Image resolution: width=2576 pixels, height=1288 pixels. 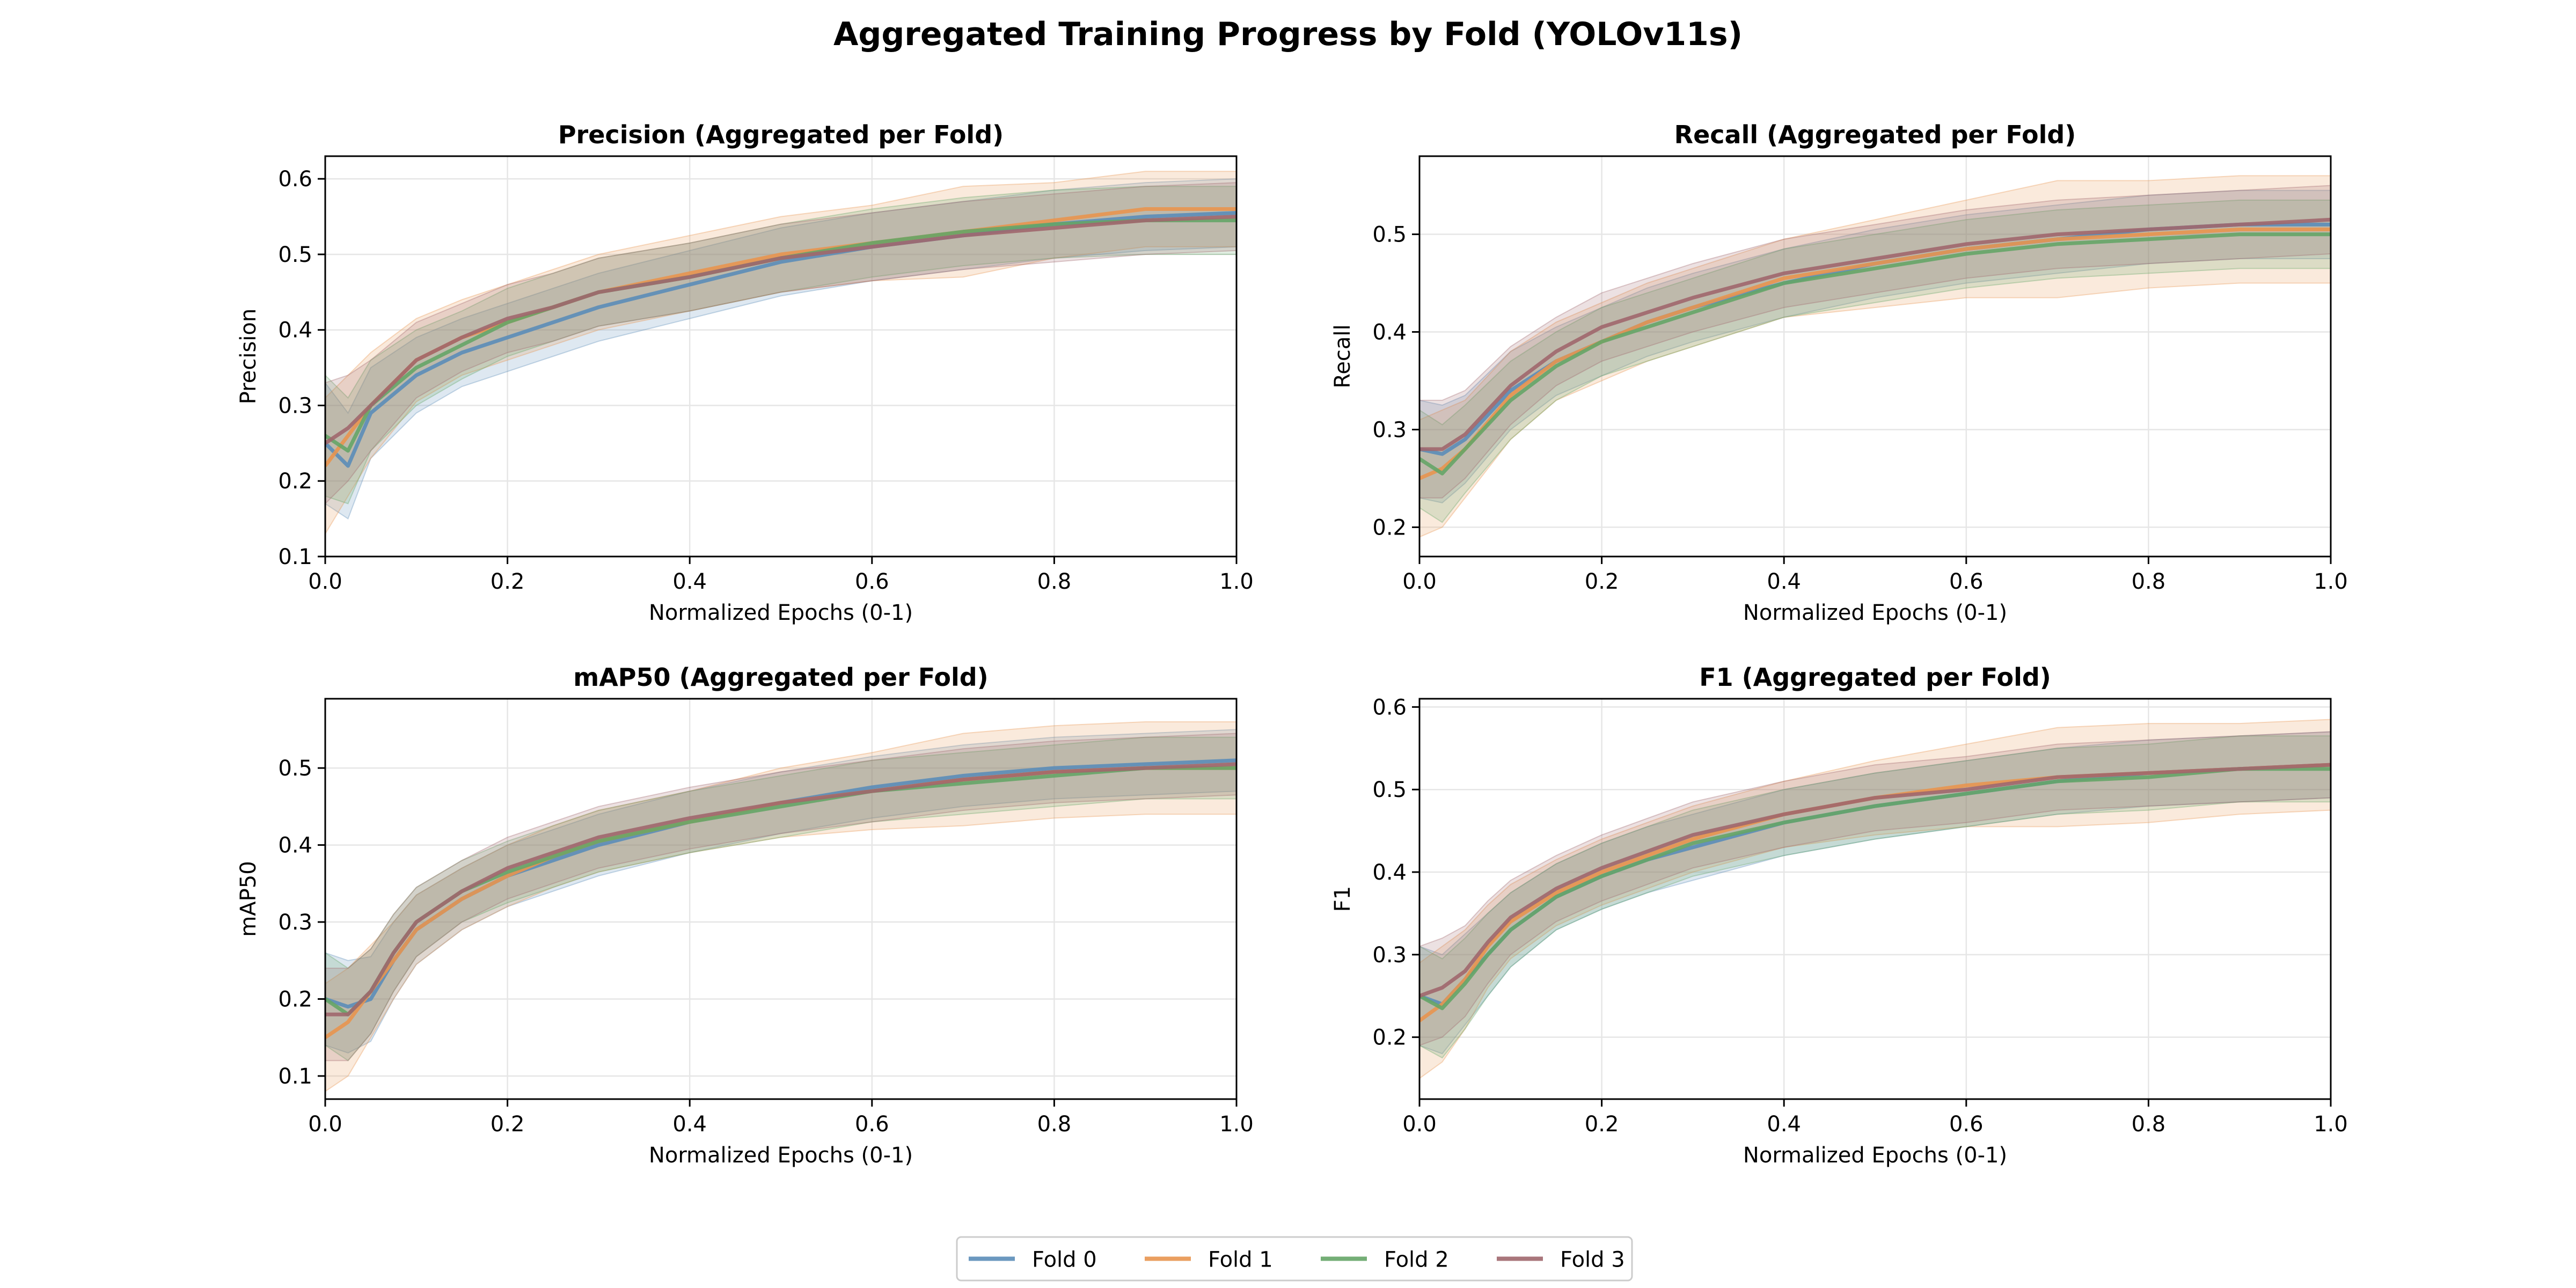 I want to click on subplot-title: mAP50 (Aggregated per Fold), so click(x=780, y=677).